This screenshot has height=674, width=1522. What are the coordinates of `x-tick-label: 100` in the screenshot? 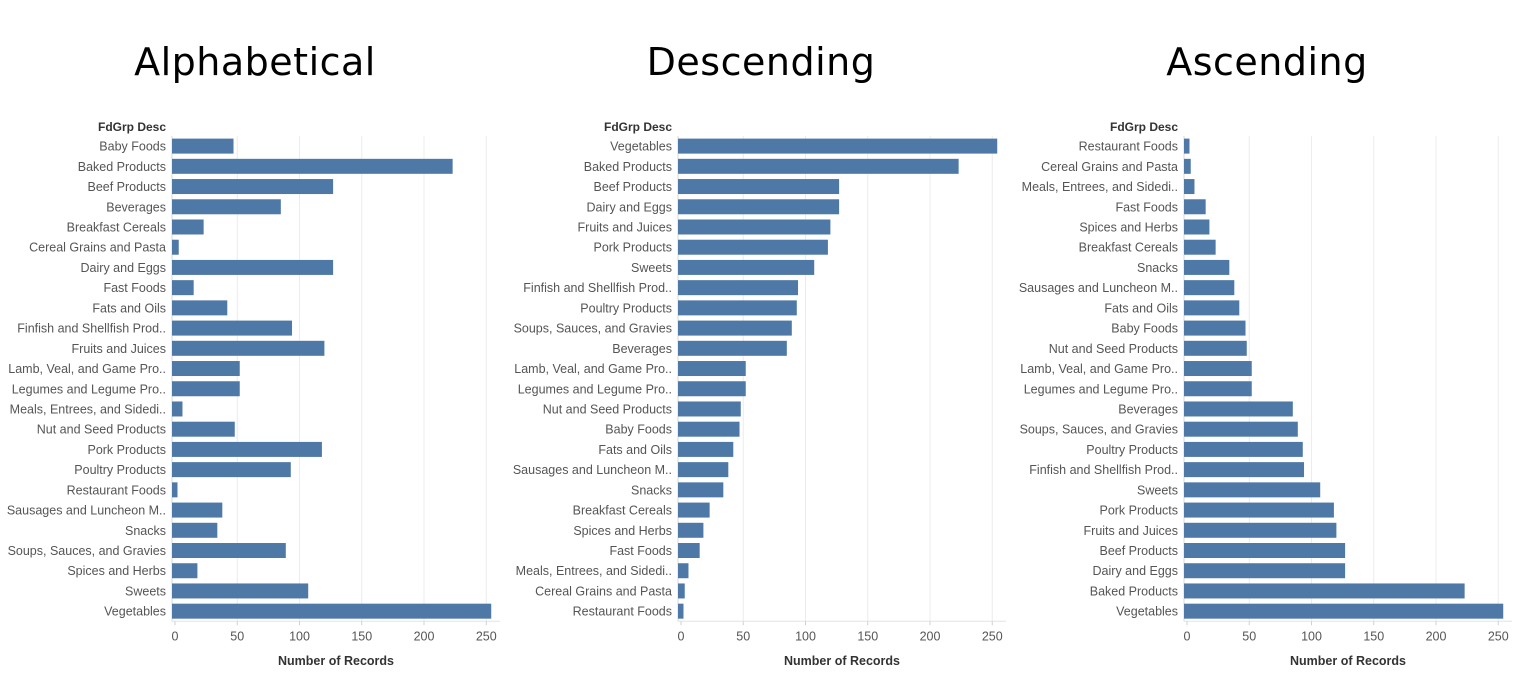 It's located at (805, 636).